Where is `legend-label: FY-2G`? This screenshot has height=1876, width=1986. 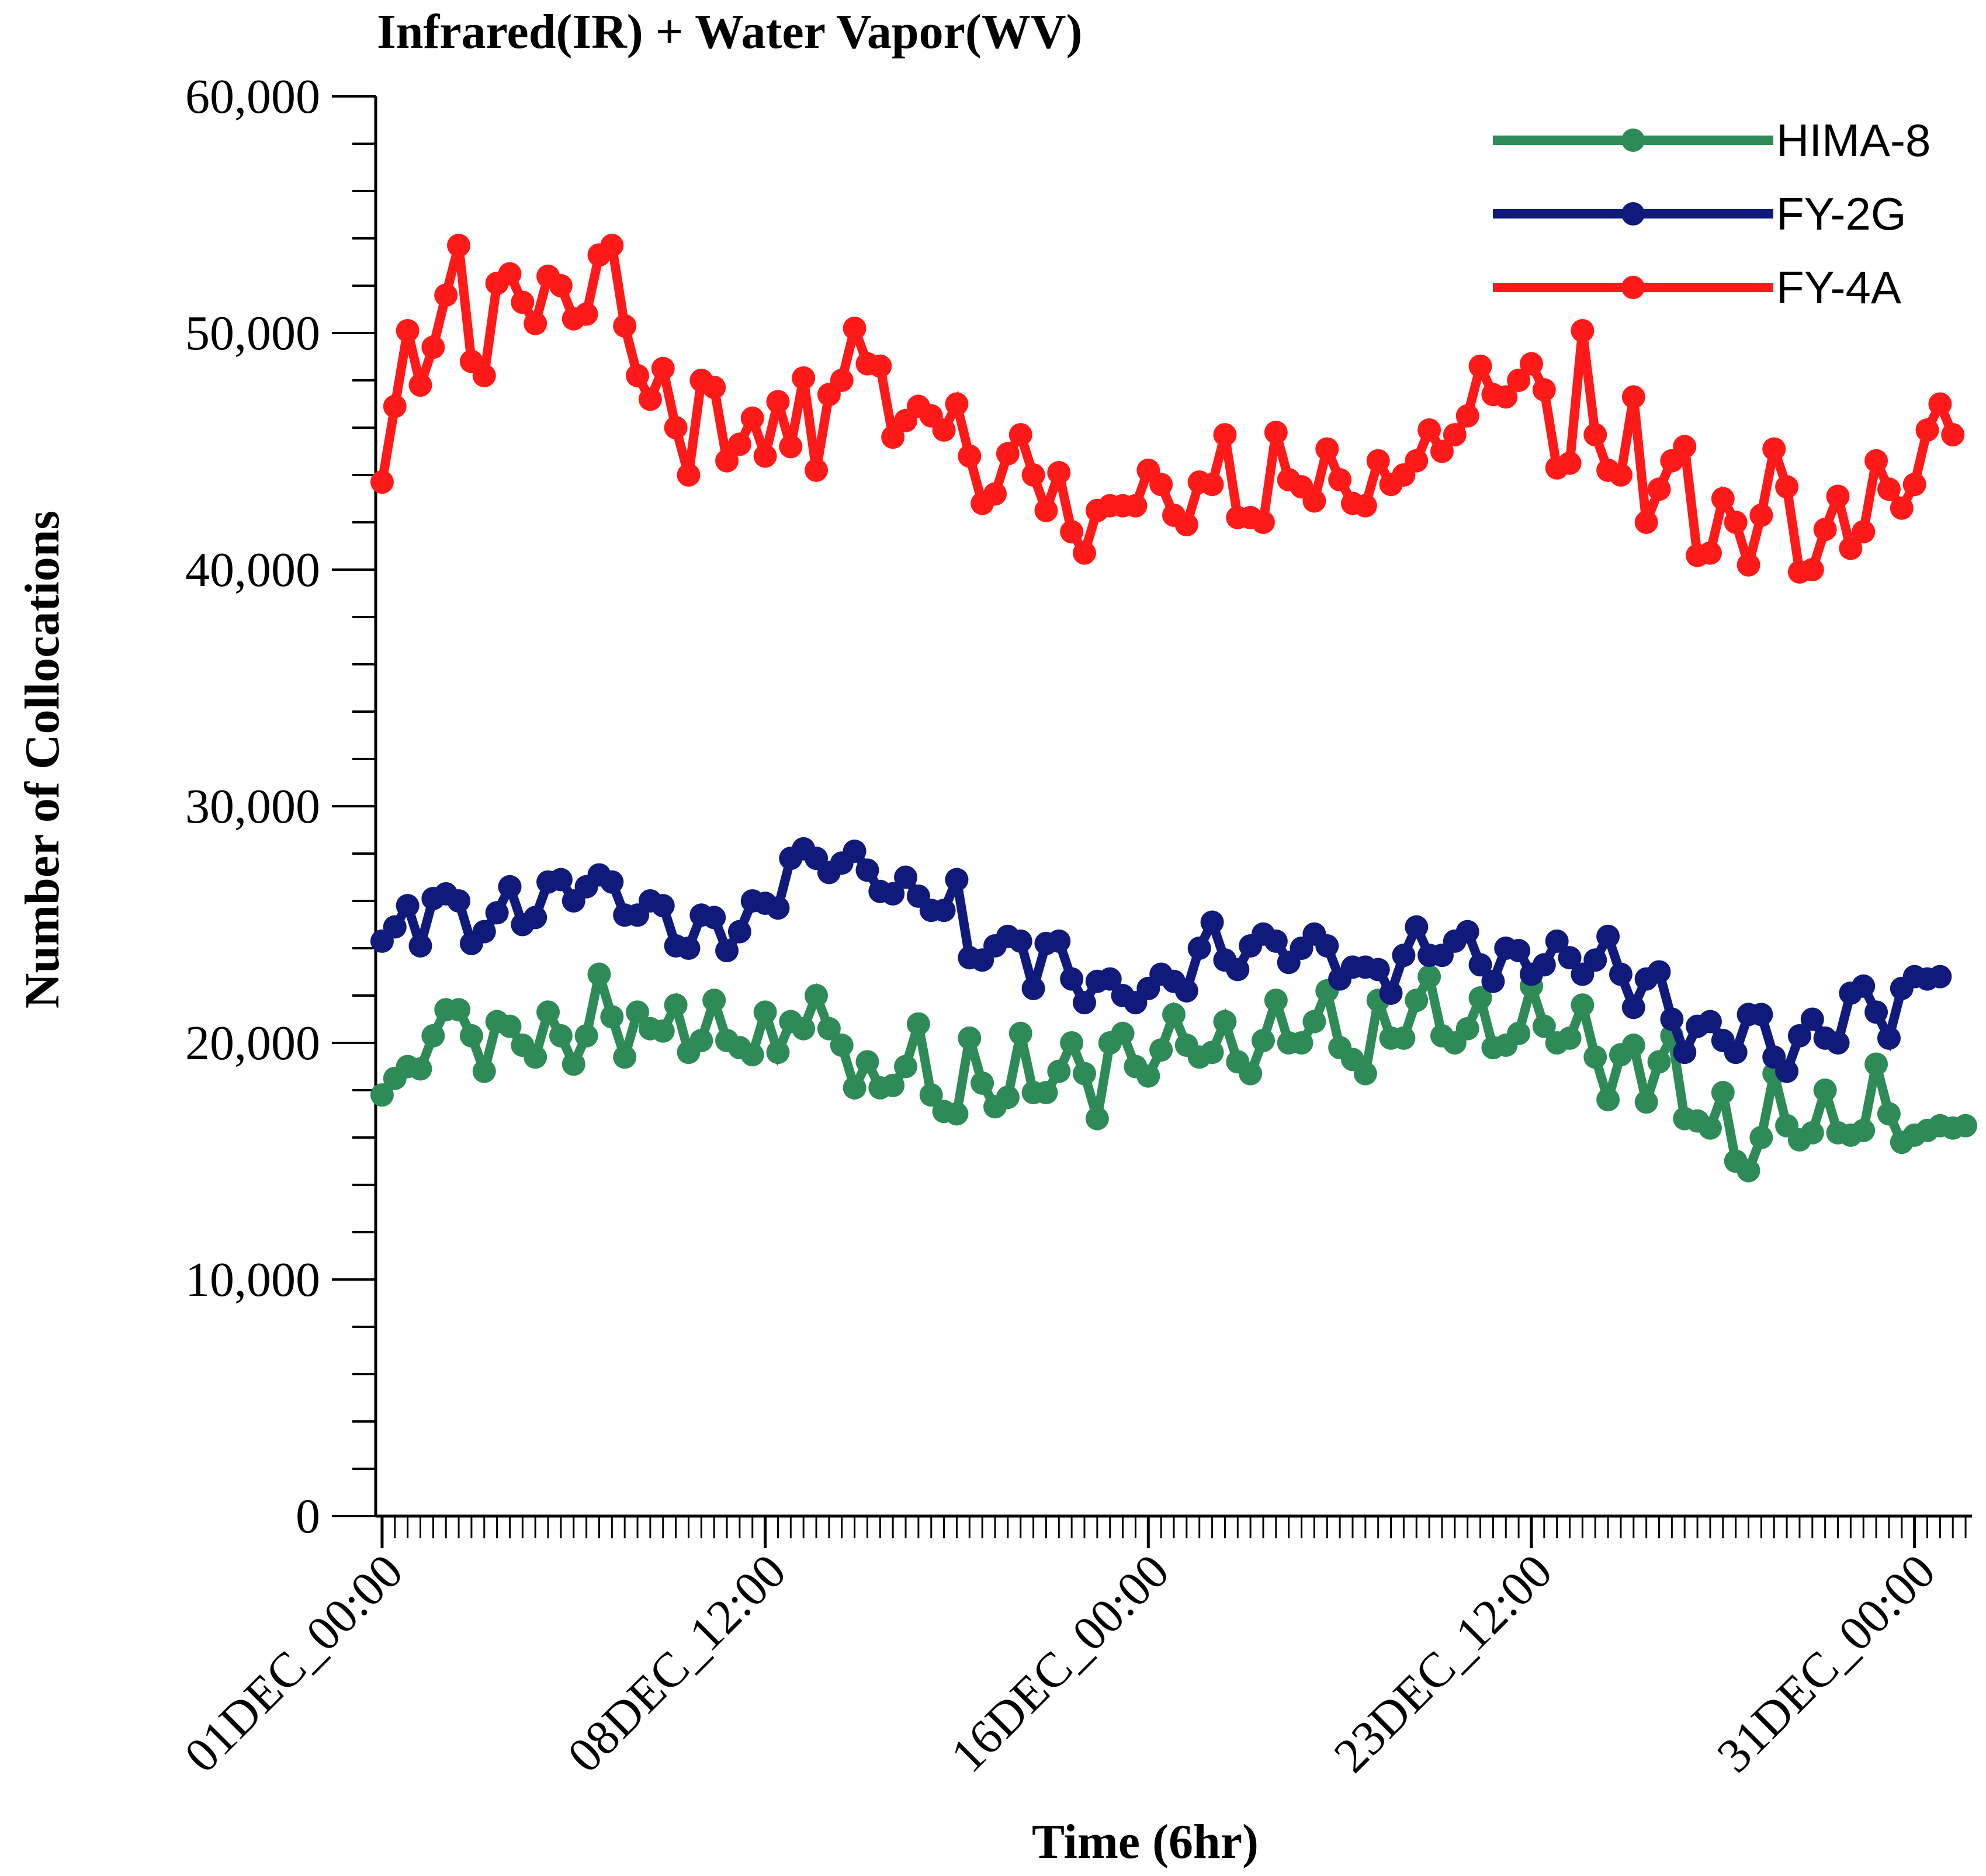 legend-label: FY-2G is located at coordinates (1841, 214).